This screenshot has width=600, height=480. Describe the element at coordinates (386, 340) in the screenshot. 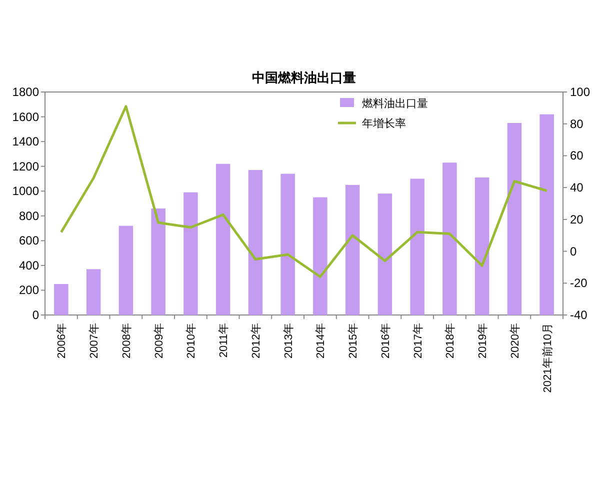

I see `x-tick-label: 2016年` at that location.